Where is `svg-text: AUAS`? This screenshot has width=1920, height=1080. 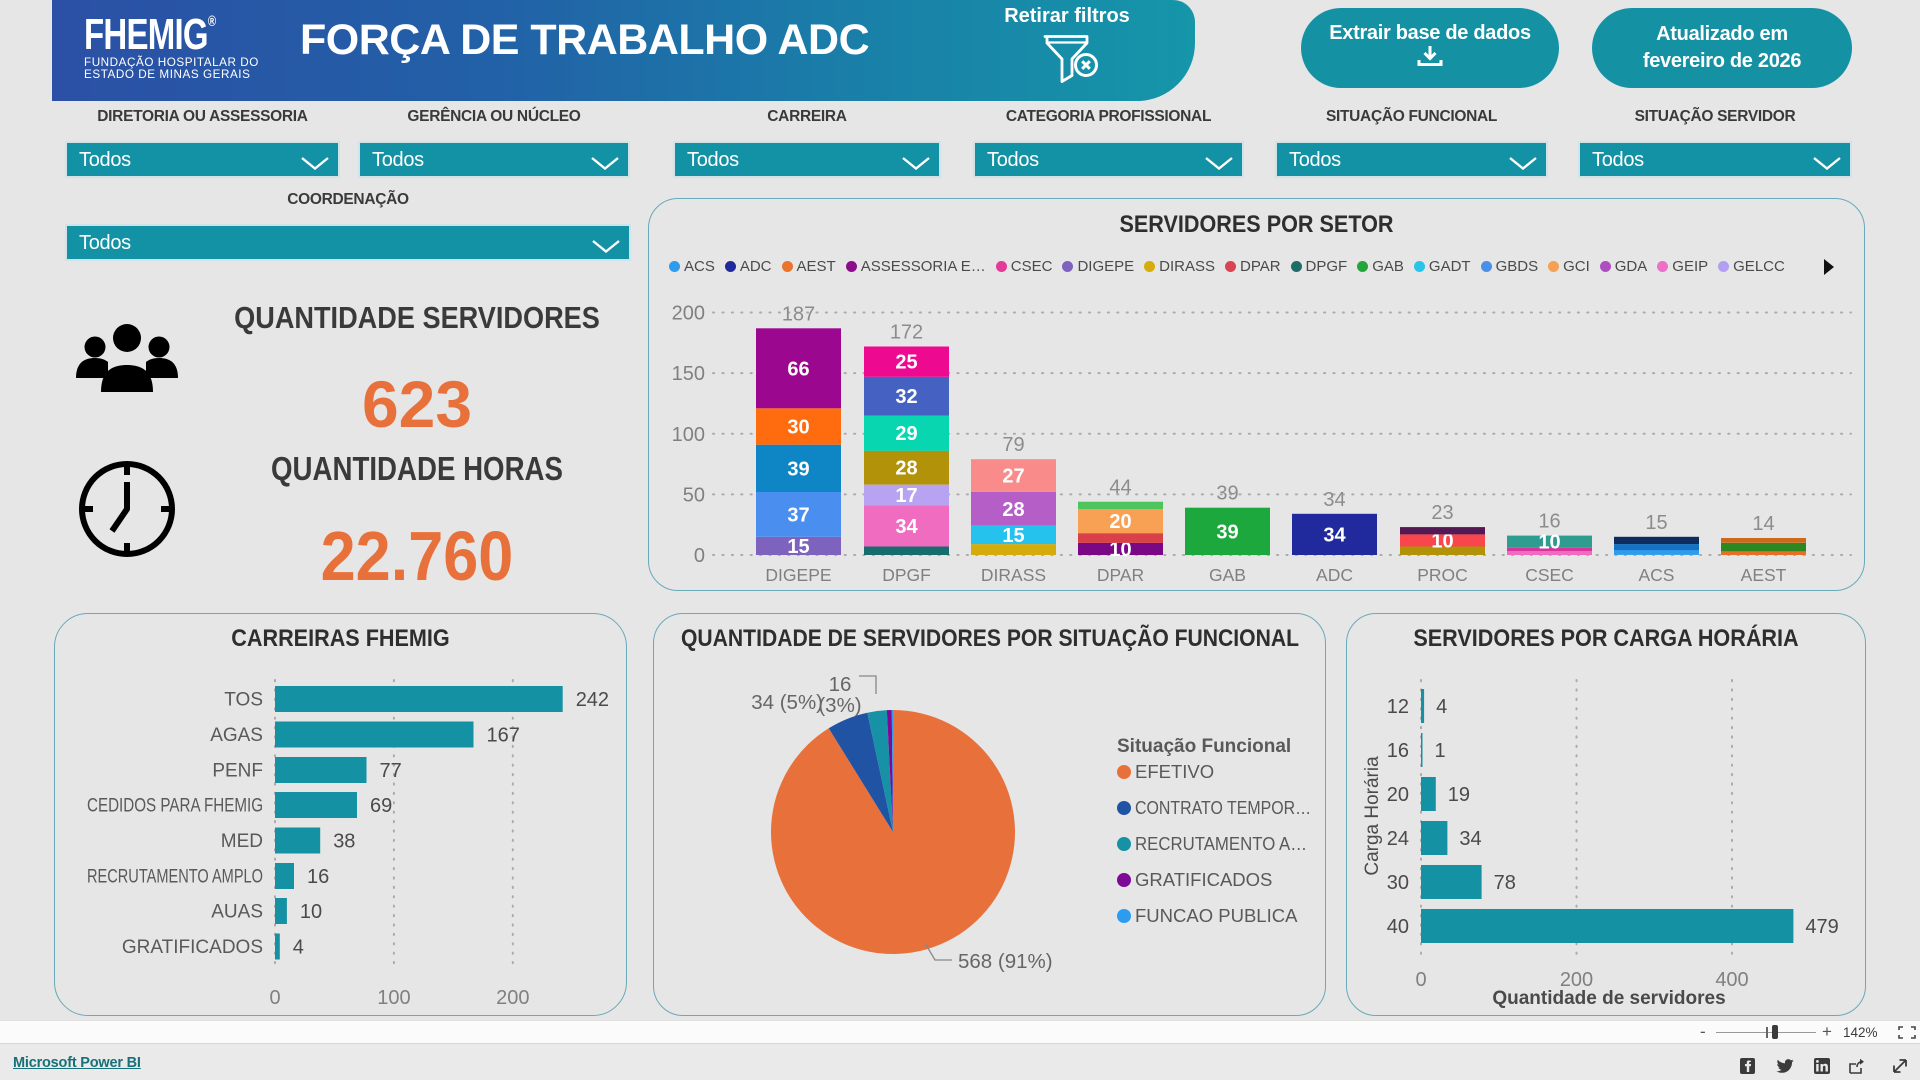
svg-text: AUAS is located at coordinates (237, 912).